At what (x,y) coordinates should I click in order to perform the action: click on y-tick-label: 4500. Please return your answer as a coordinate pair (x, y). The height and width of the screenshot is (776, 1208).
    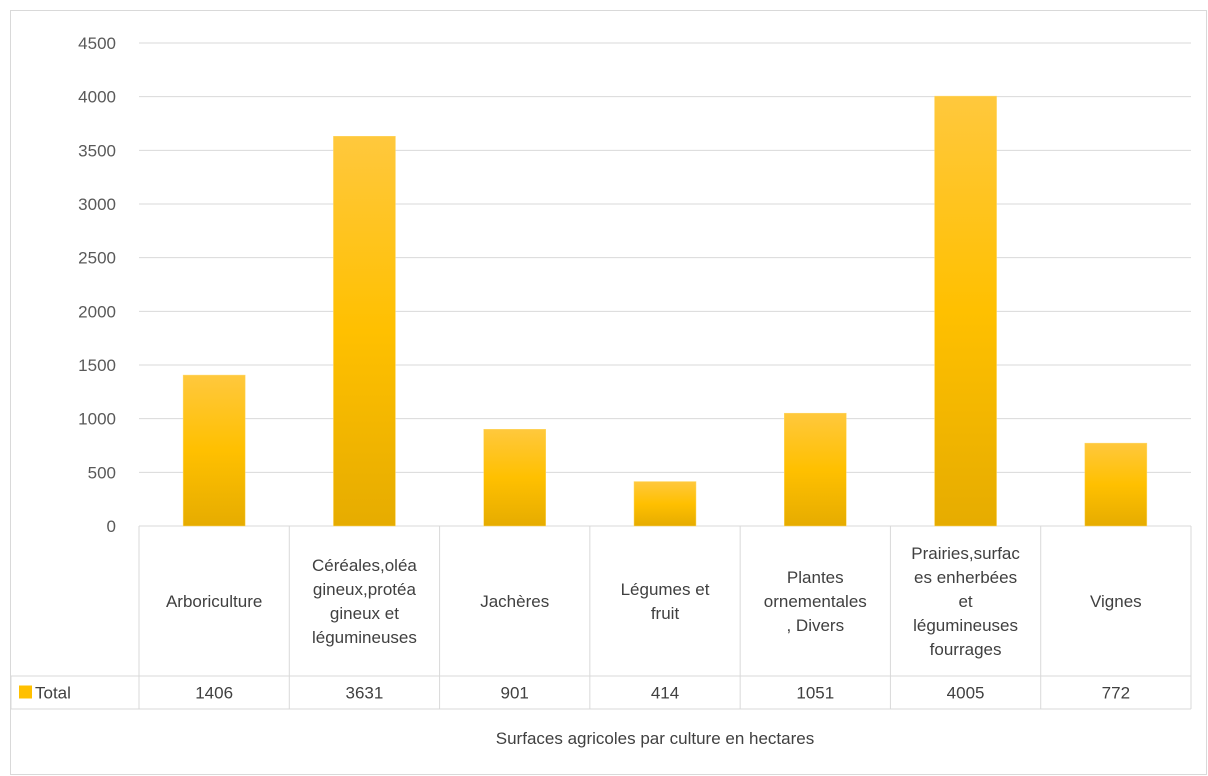
    Looking at the image, I should click on (97, 43).